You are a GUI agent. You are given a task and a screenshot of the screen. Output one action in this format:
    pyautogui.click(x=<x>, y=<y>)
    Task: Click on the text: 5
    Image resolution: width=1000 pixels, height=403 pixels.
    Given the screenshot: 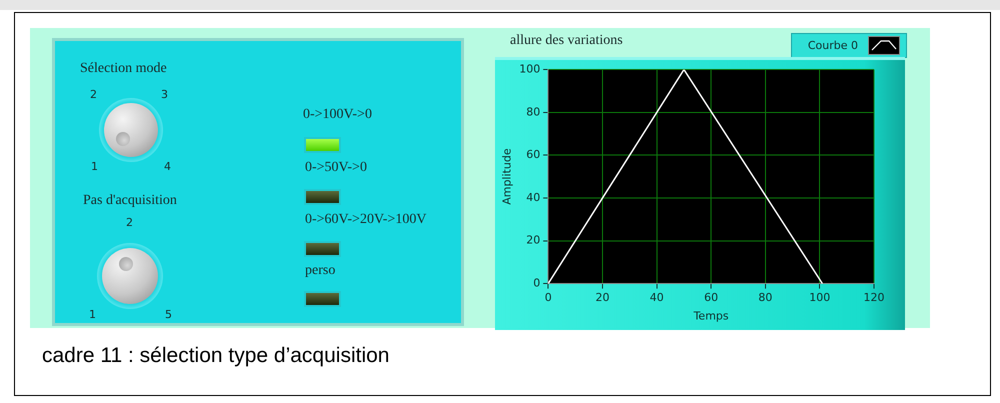 What is the action you would take?
    pyautogui.click(x=168, y=315)
    